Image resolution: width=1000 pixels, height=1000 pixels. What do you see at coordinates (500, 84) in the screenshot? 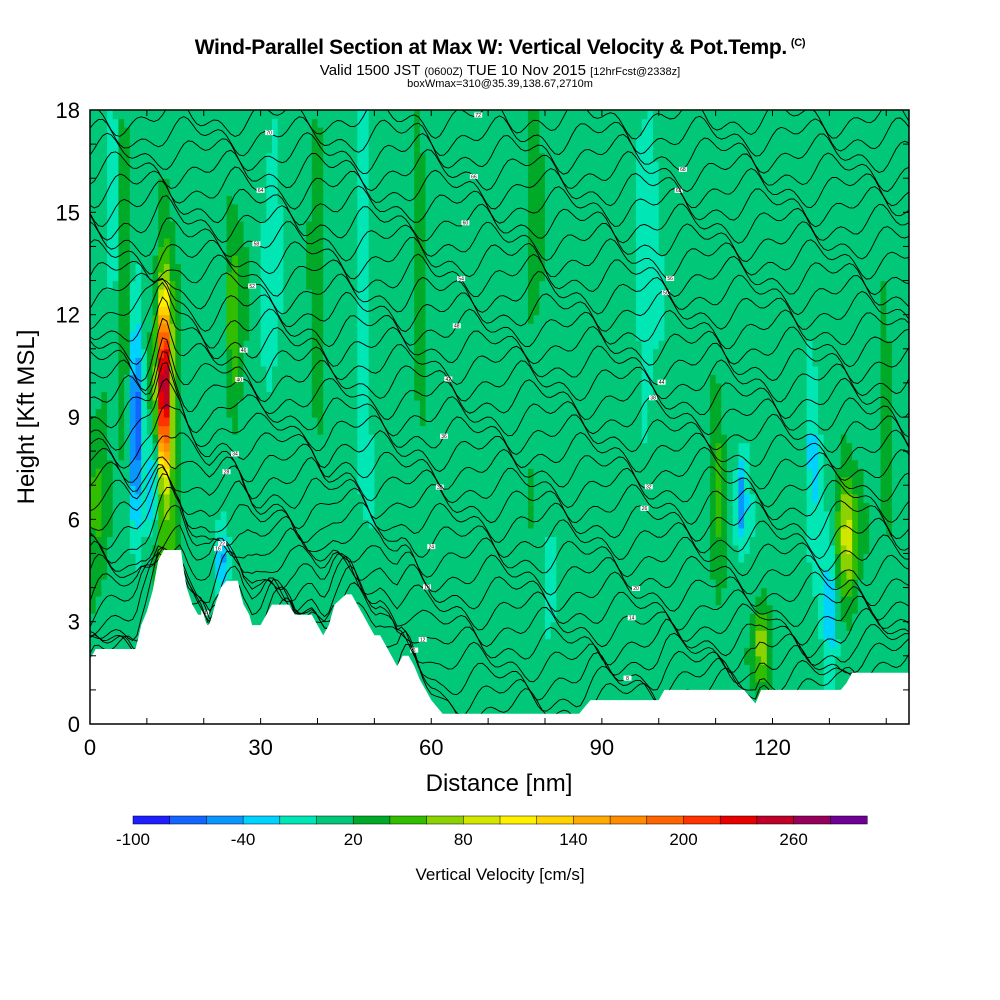
I see `box-info: boxWmax=310@35.39,138.67,2710m` at bounding box center [500, 84].